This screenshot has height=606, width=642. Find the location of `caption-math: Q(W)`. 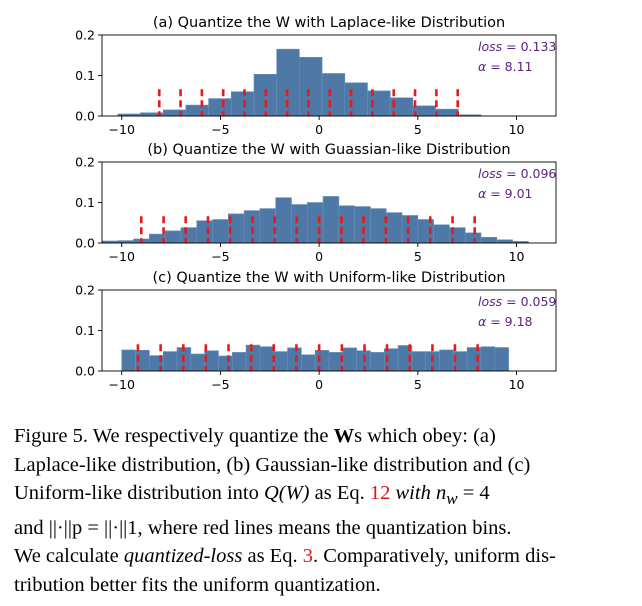

caption-math: Q(W) is located at coordinates (286, 493).